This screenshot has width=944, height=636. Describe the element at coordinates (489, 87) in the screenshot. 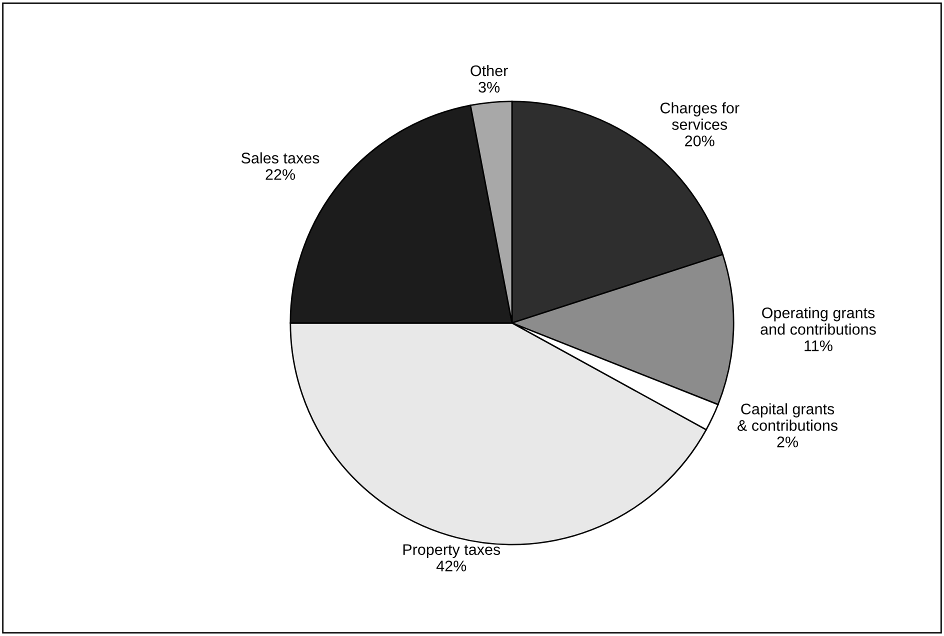

I see `data-label: 3%` at that location.